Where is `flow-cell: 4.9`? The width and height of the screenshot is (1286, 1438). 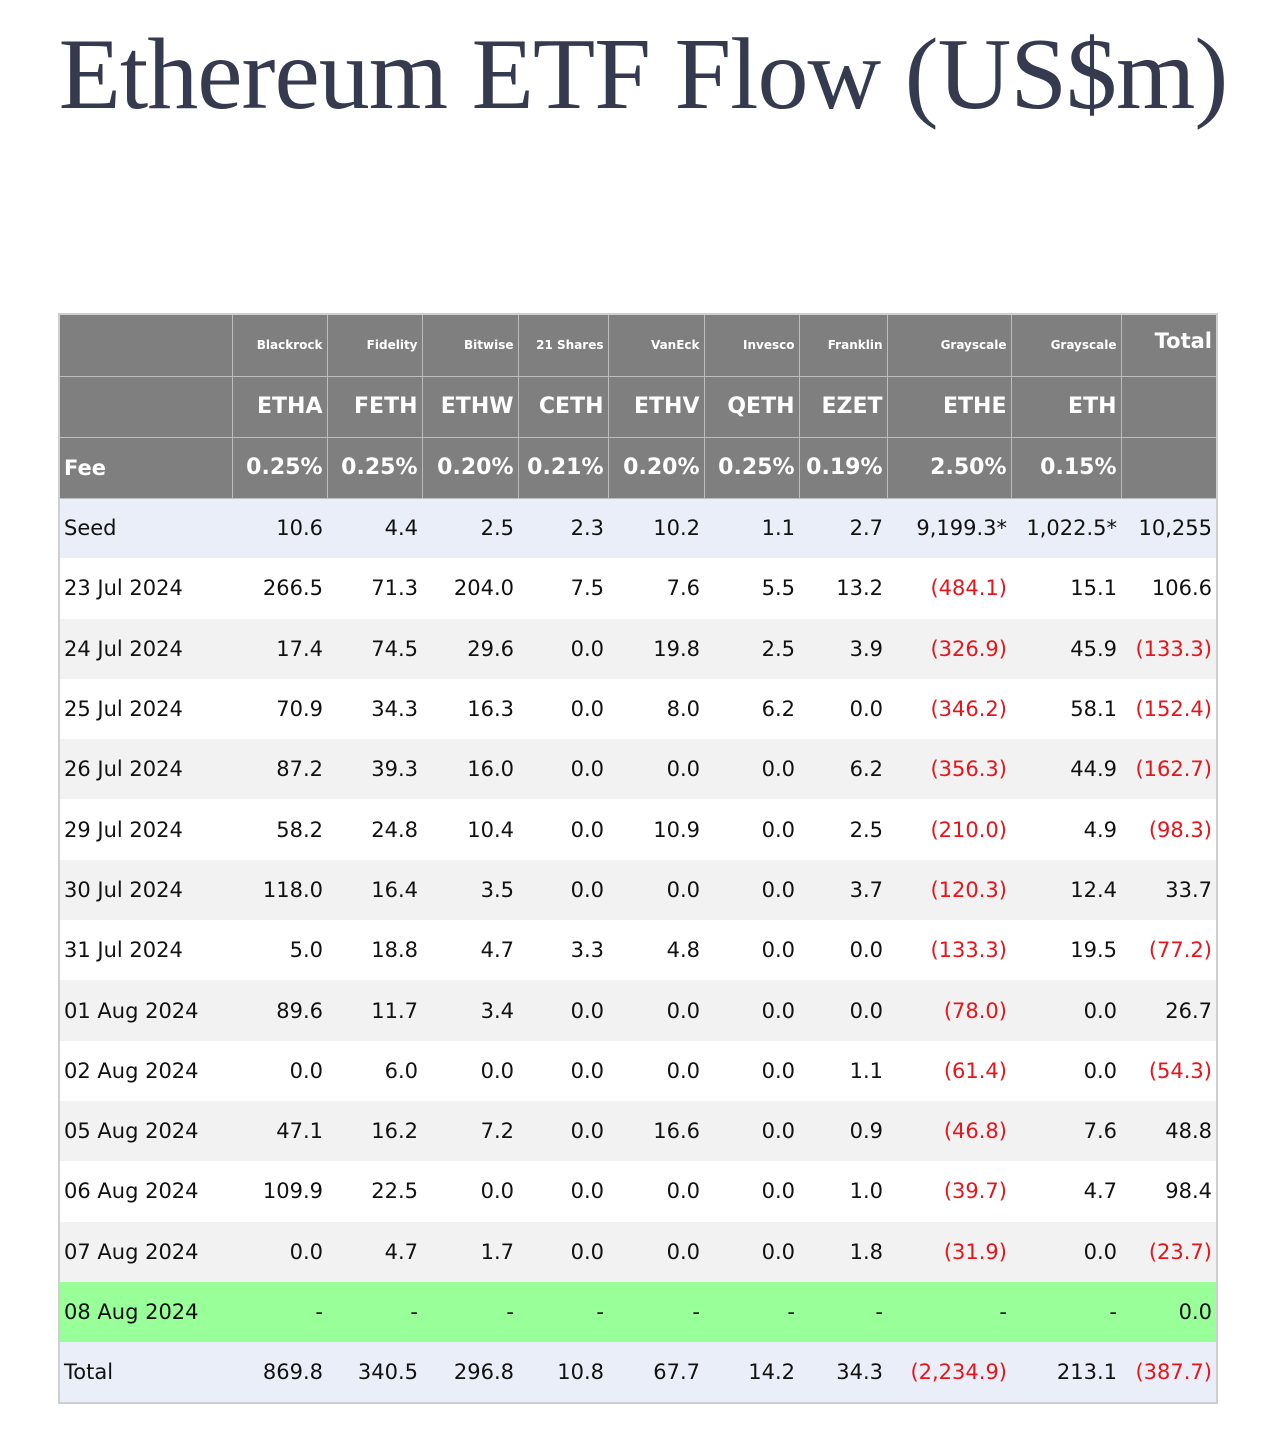
flow-cell: 4.9 is located at coordinates (1066, 829).